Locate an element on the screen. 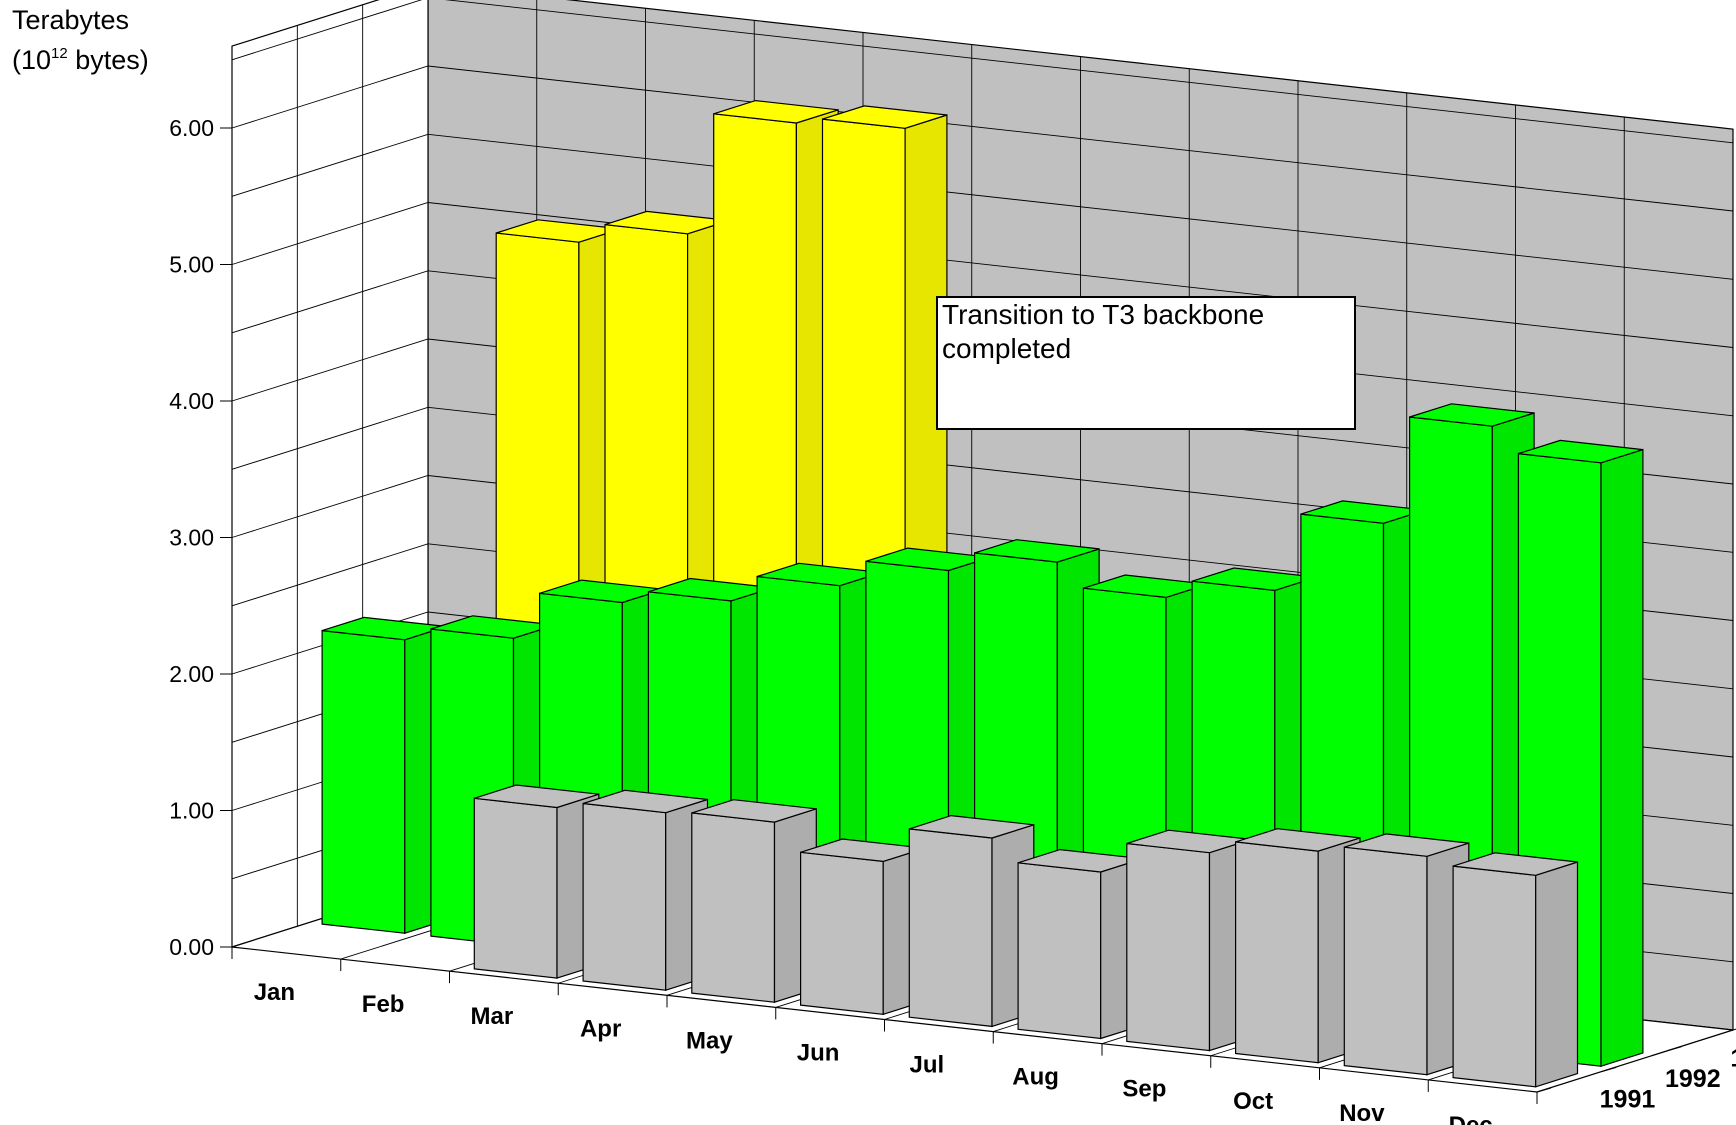 The height and width of the screenshot is (1125, 1736). bar-1991-Aug is located at coordinates (1080, 944).